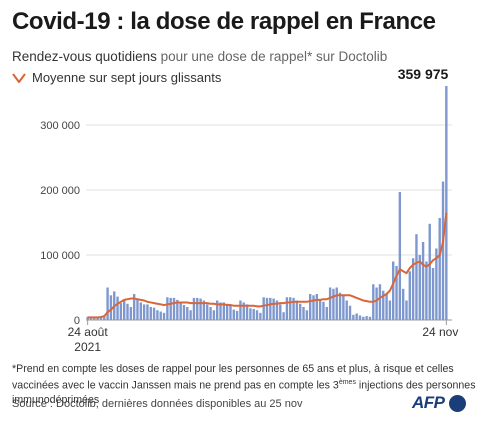  Describe the element at coordinates (88, 332) in the screenshot. I see `x-tick-label-start: 24 août` at that location.